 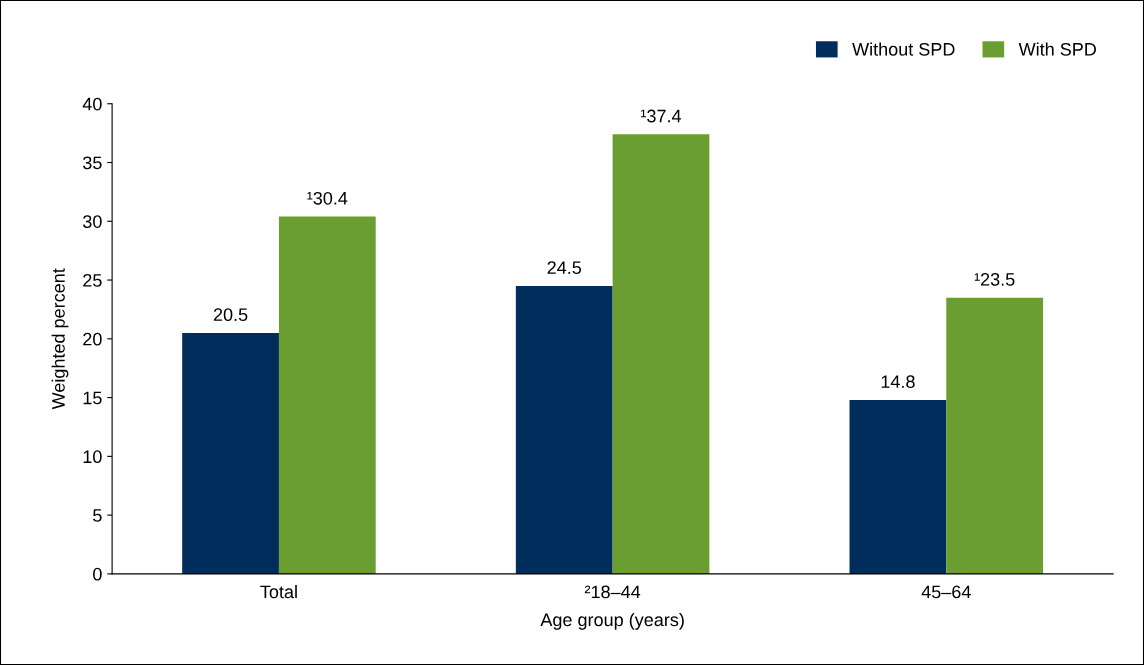 What do you see at coordinates (97, 515) in the screenshot?
I see `y-tick-label: 5` at bounding box center [97, 515].